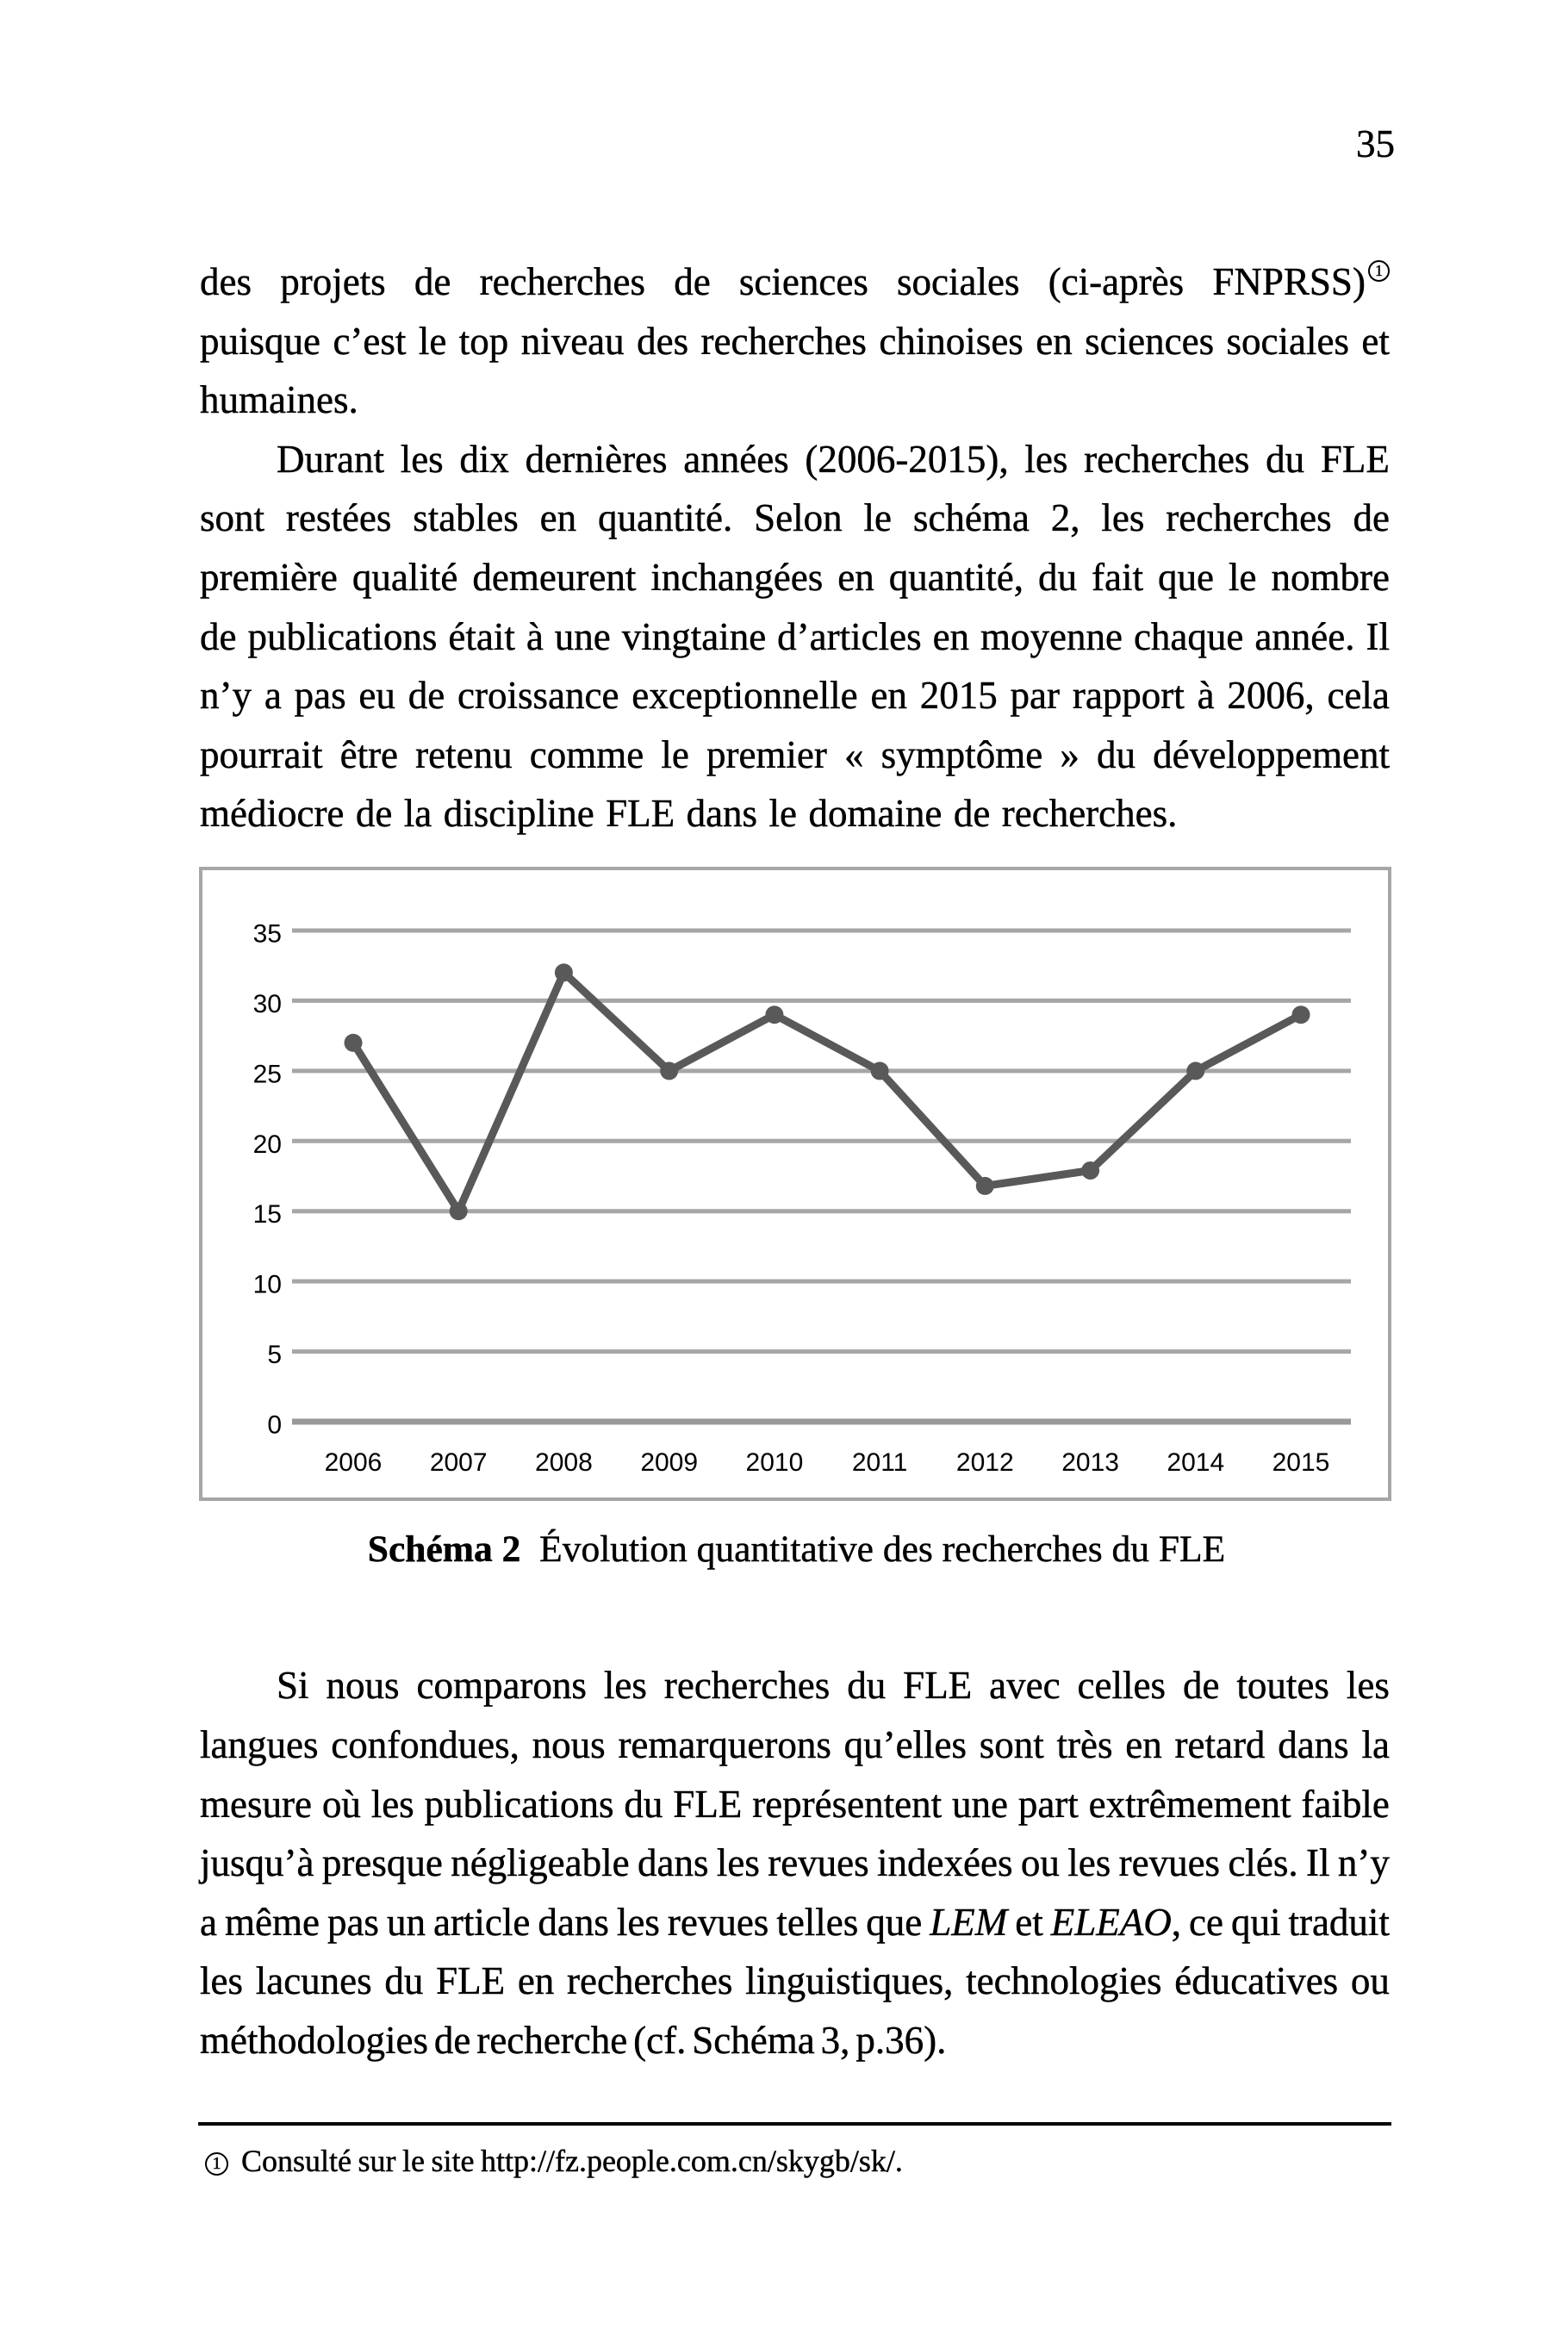 The height and width of the screenshot is (2341, 1568). I want to click on svg-text: 2008, so click(564, 1462).